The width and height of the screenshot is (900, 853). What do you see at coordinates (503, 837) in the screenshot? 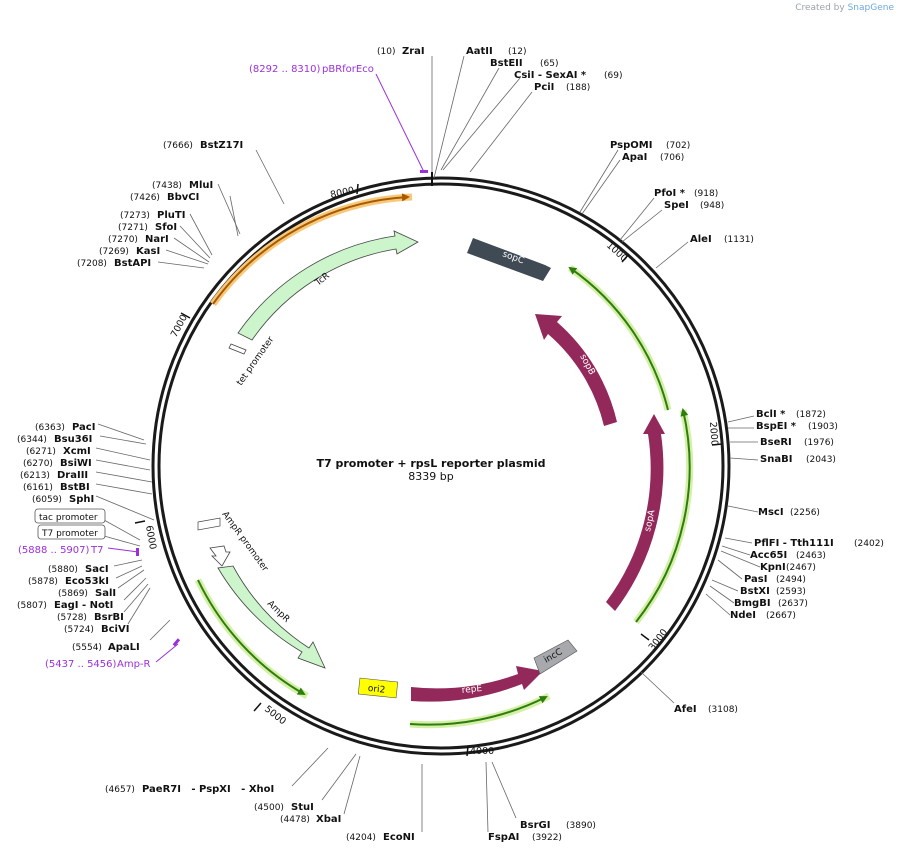
I see `site-FspAI: FspAI` at bounding box center [503, 837].